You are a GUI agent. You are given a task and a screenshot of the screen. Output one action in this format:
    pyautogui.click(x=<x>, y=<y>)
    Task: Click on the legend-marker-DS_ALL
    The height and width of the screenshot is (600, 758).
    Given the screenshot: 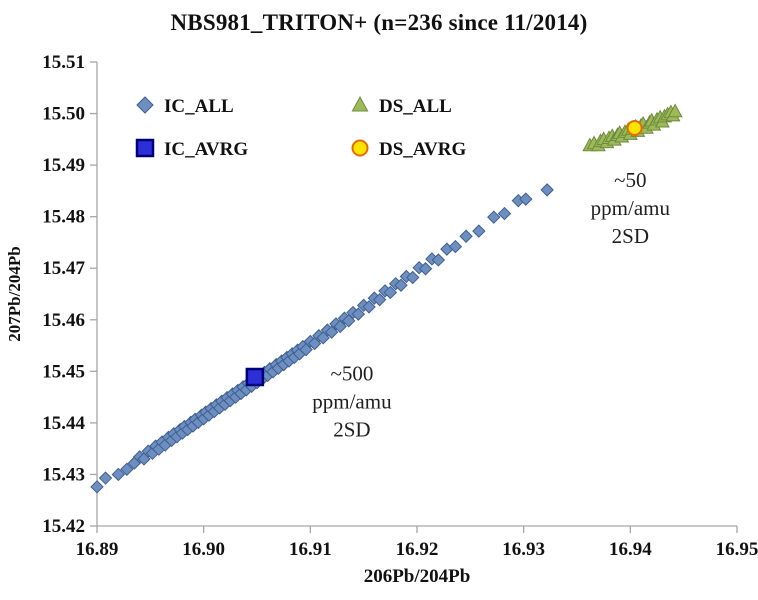 What is the action you would take?
    pyautogui.click(x=360, y=103)
    